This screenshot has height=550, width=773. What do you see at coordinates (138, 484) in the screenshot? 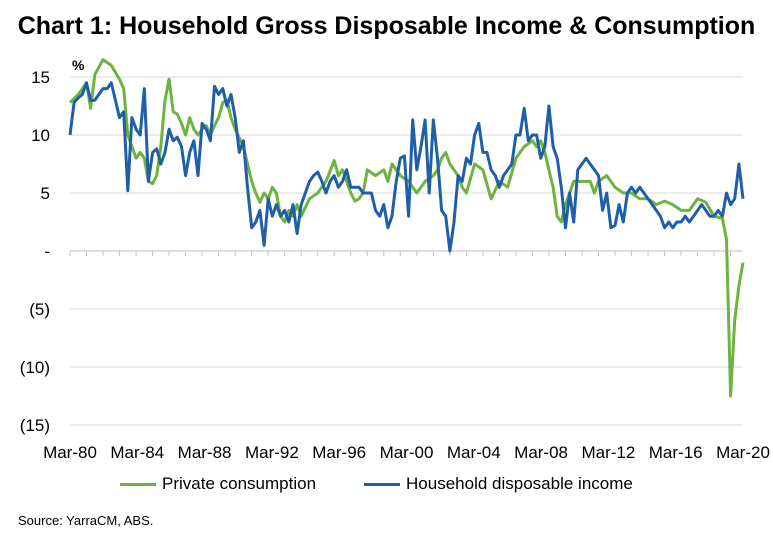
I see `legend-swatch-private-consumption` at bounding box center [138, 484].